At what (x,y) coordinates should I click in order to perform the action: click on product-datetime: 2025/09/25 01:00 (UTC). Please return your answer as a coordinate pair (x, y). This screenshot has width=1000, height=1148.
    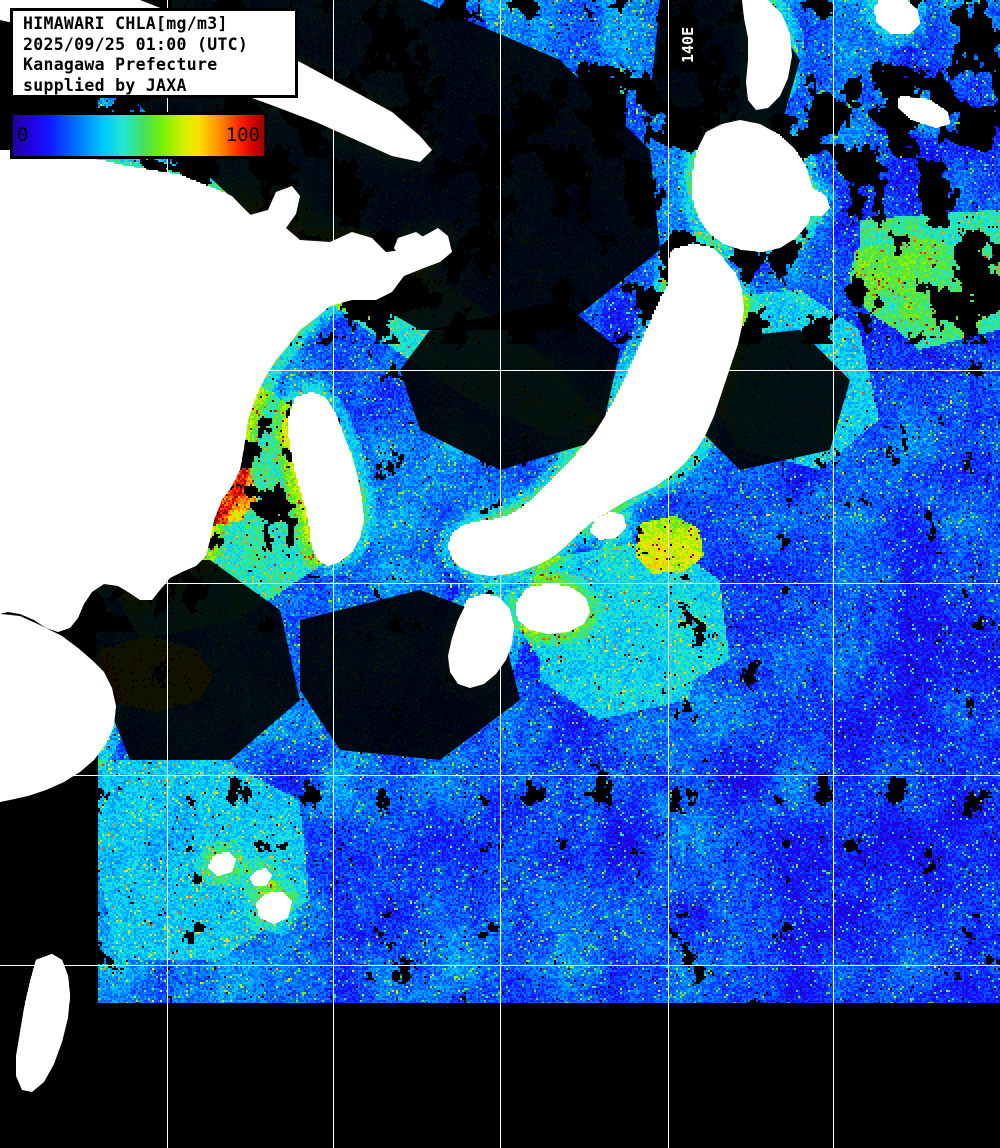
    Looking at the image, I should click on (136, 44).